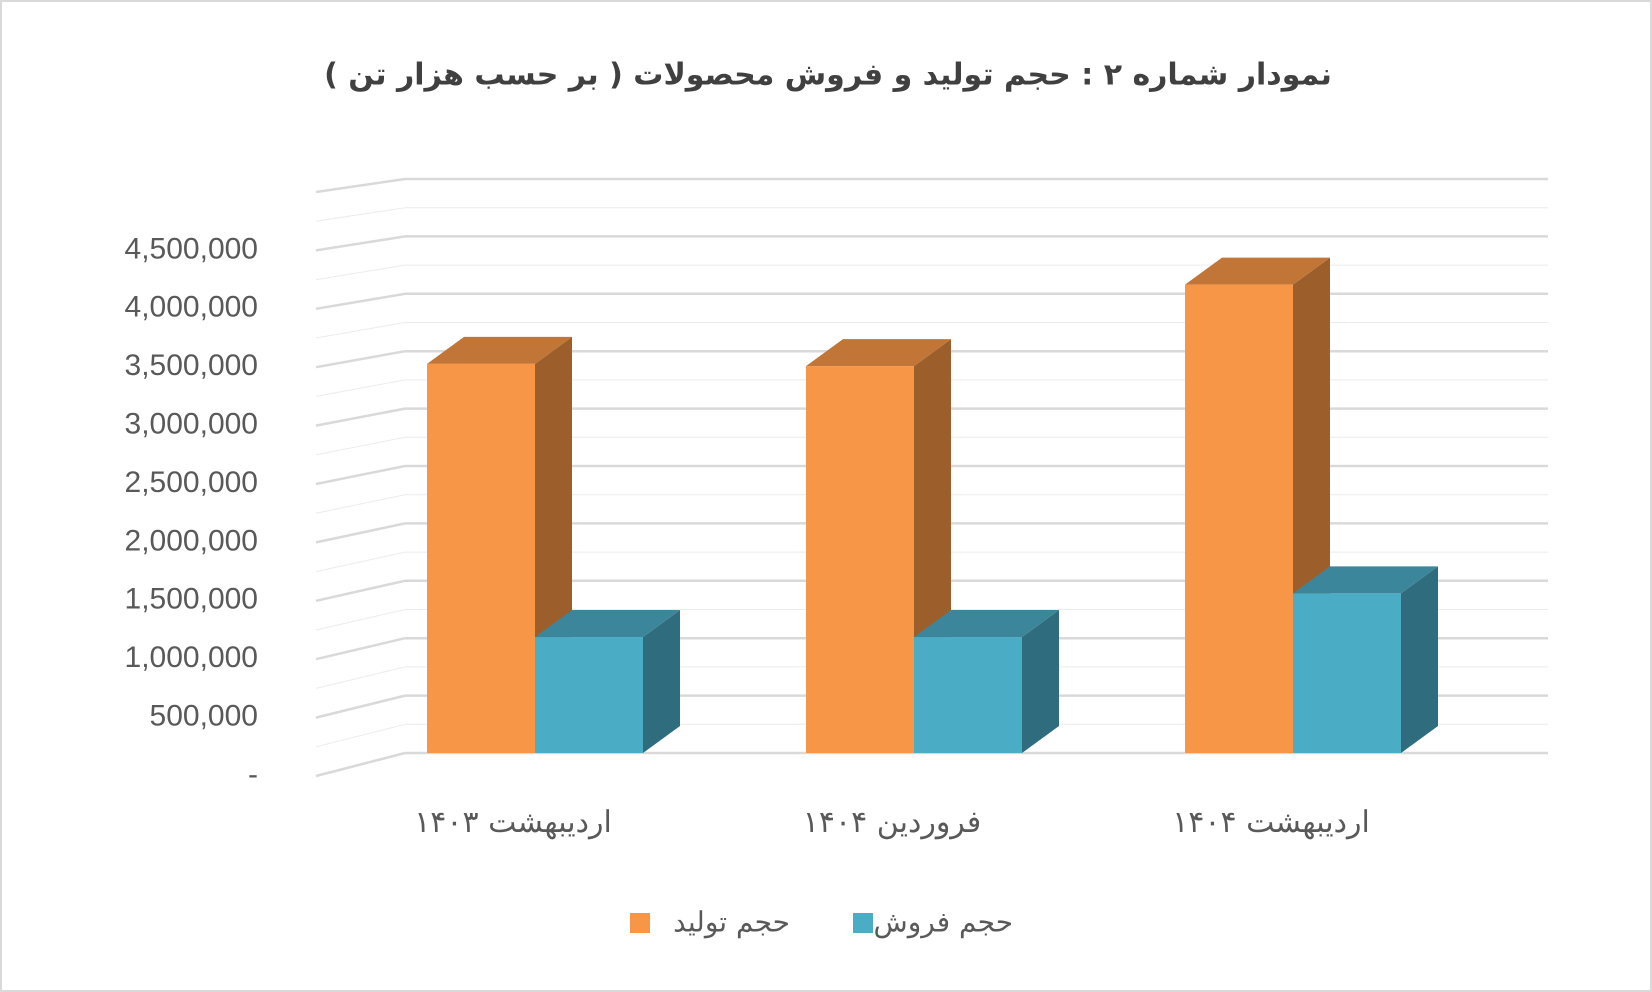 This screenshot has height=992, width=1652. I want to click on x-tick-label: فروردین ۱۴۰۴, so click(892, 822).